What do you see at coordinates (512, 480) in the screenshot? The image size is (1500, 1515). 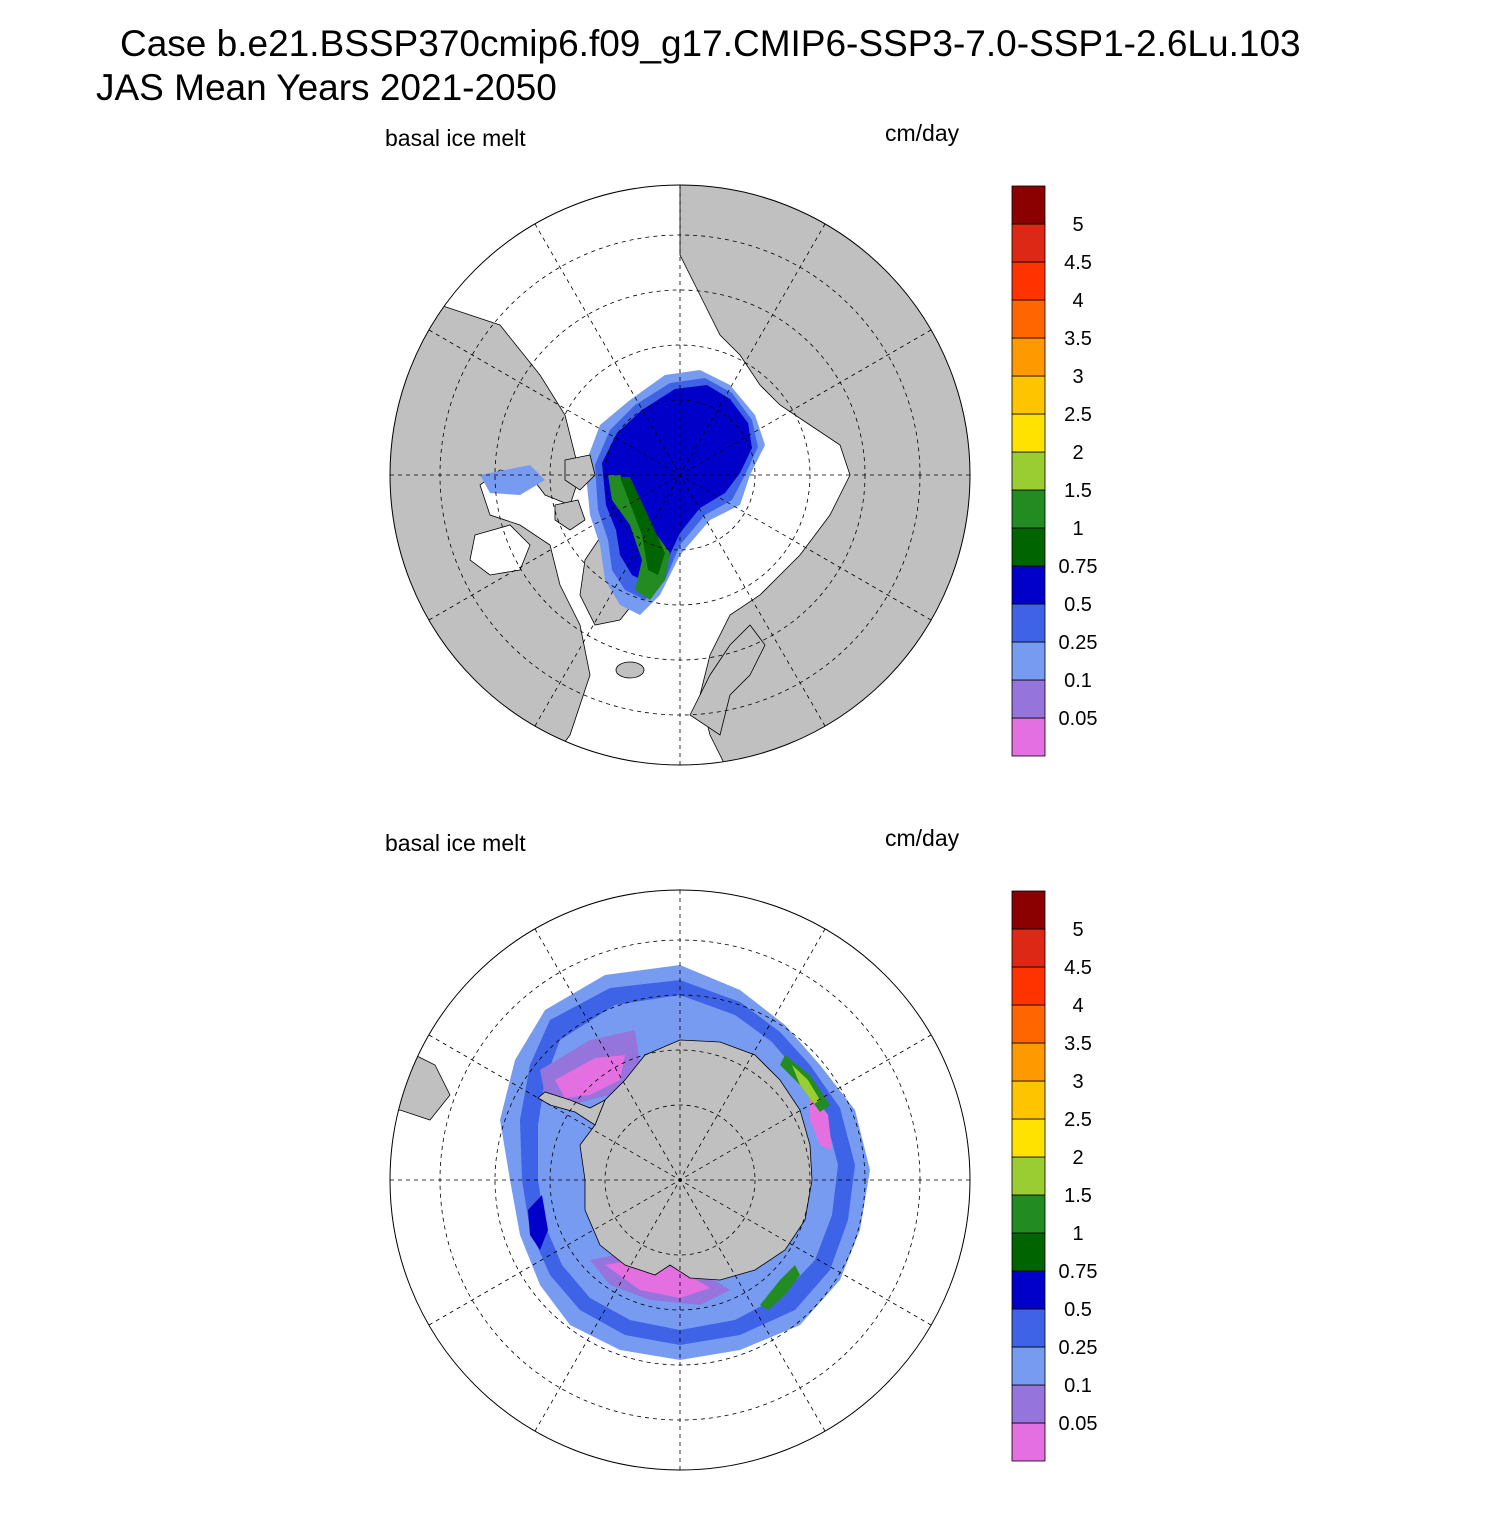 I see `ice-pacific-fringe` at bounding box center [512, 480].